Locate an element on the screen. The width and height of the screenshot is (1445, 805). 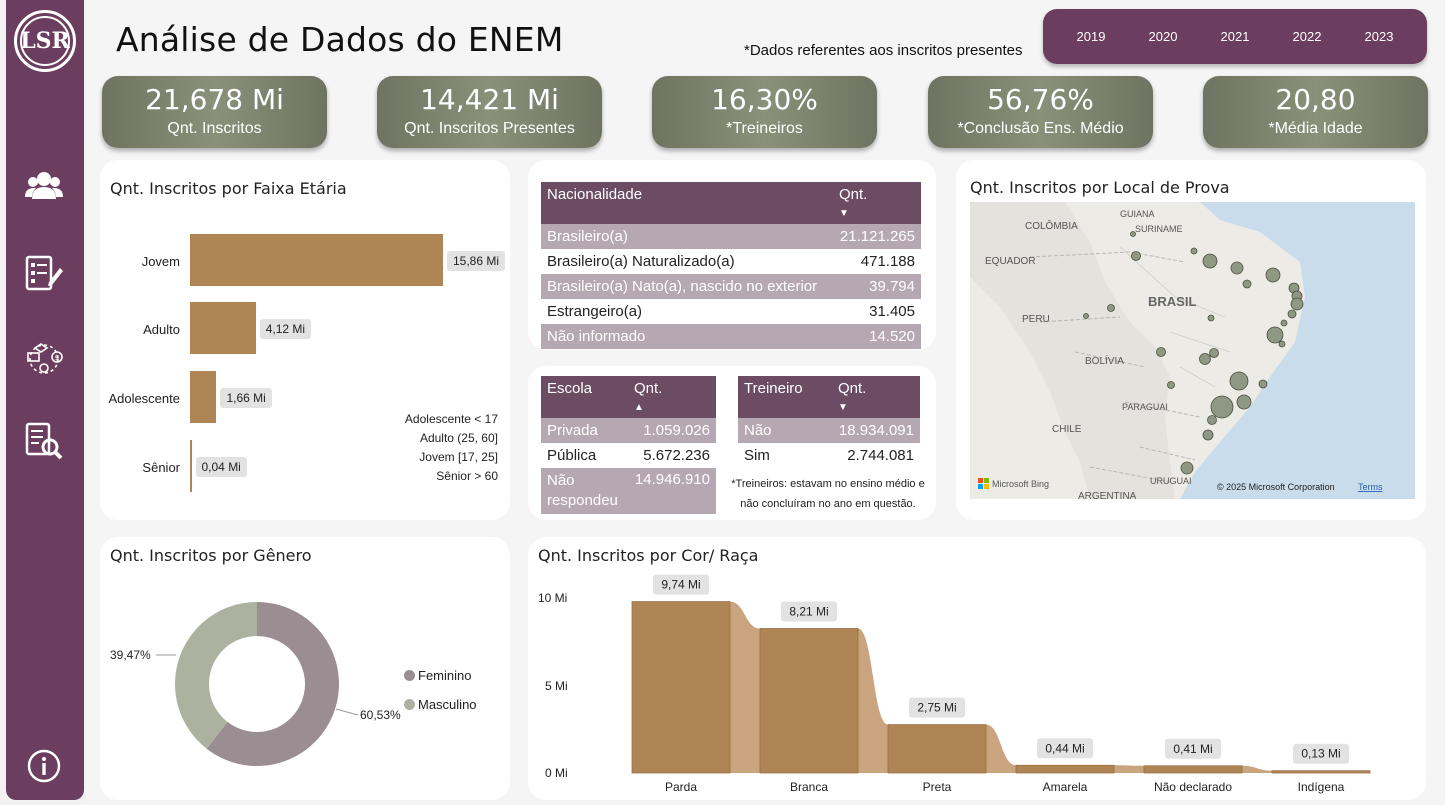
year-button: 2019 is located at coordinates (1091, 36).